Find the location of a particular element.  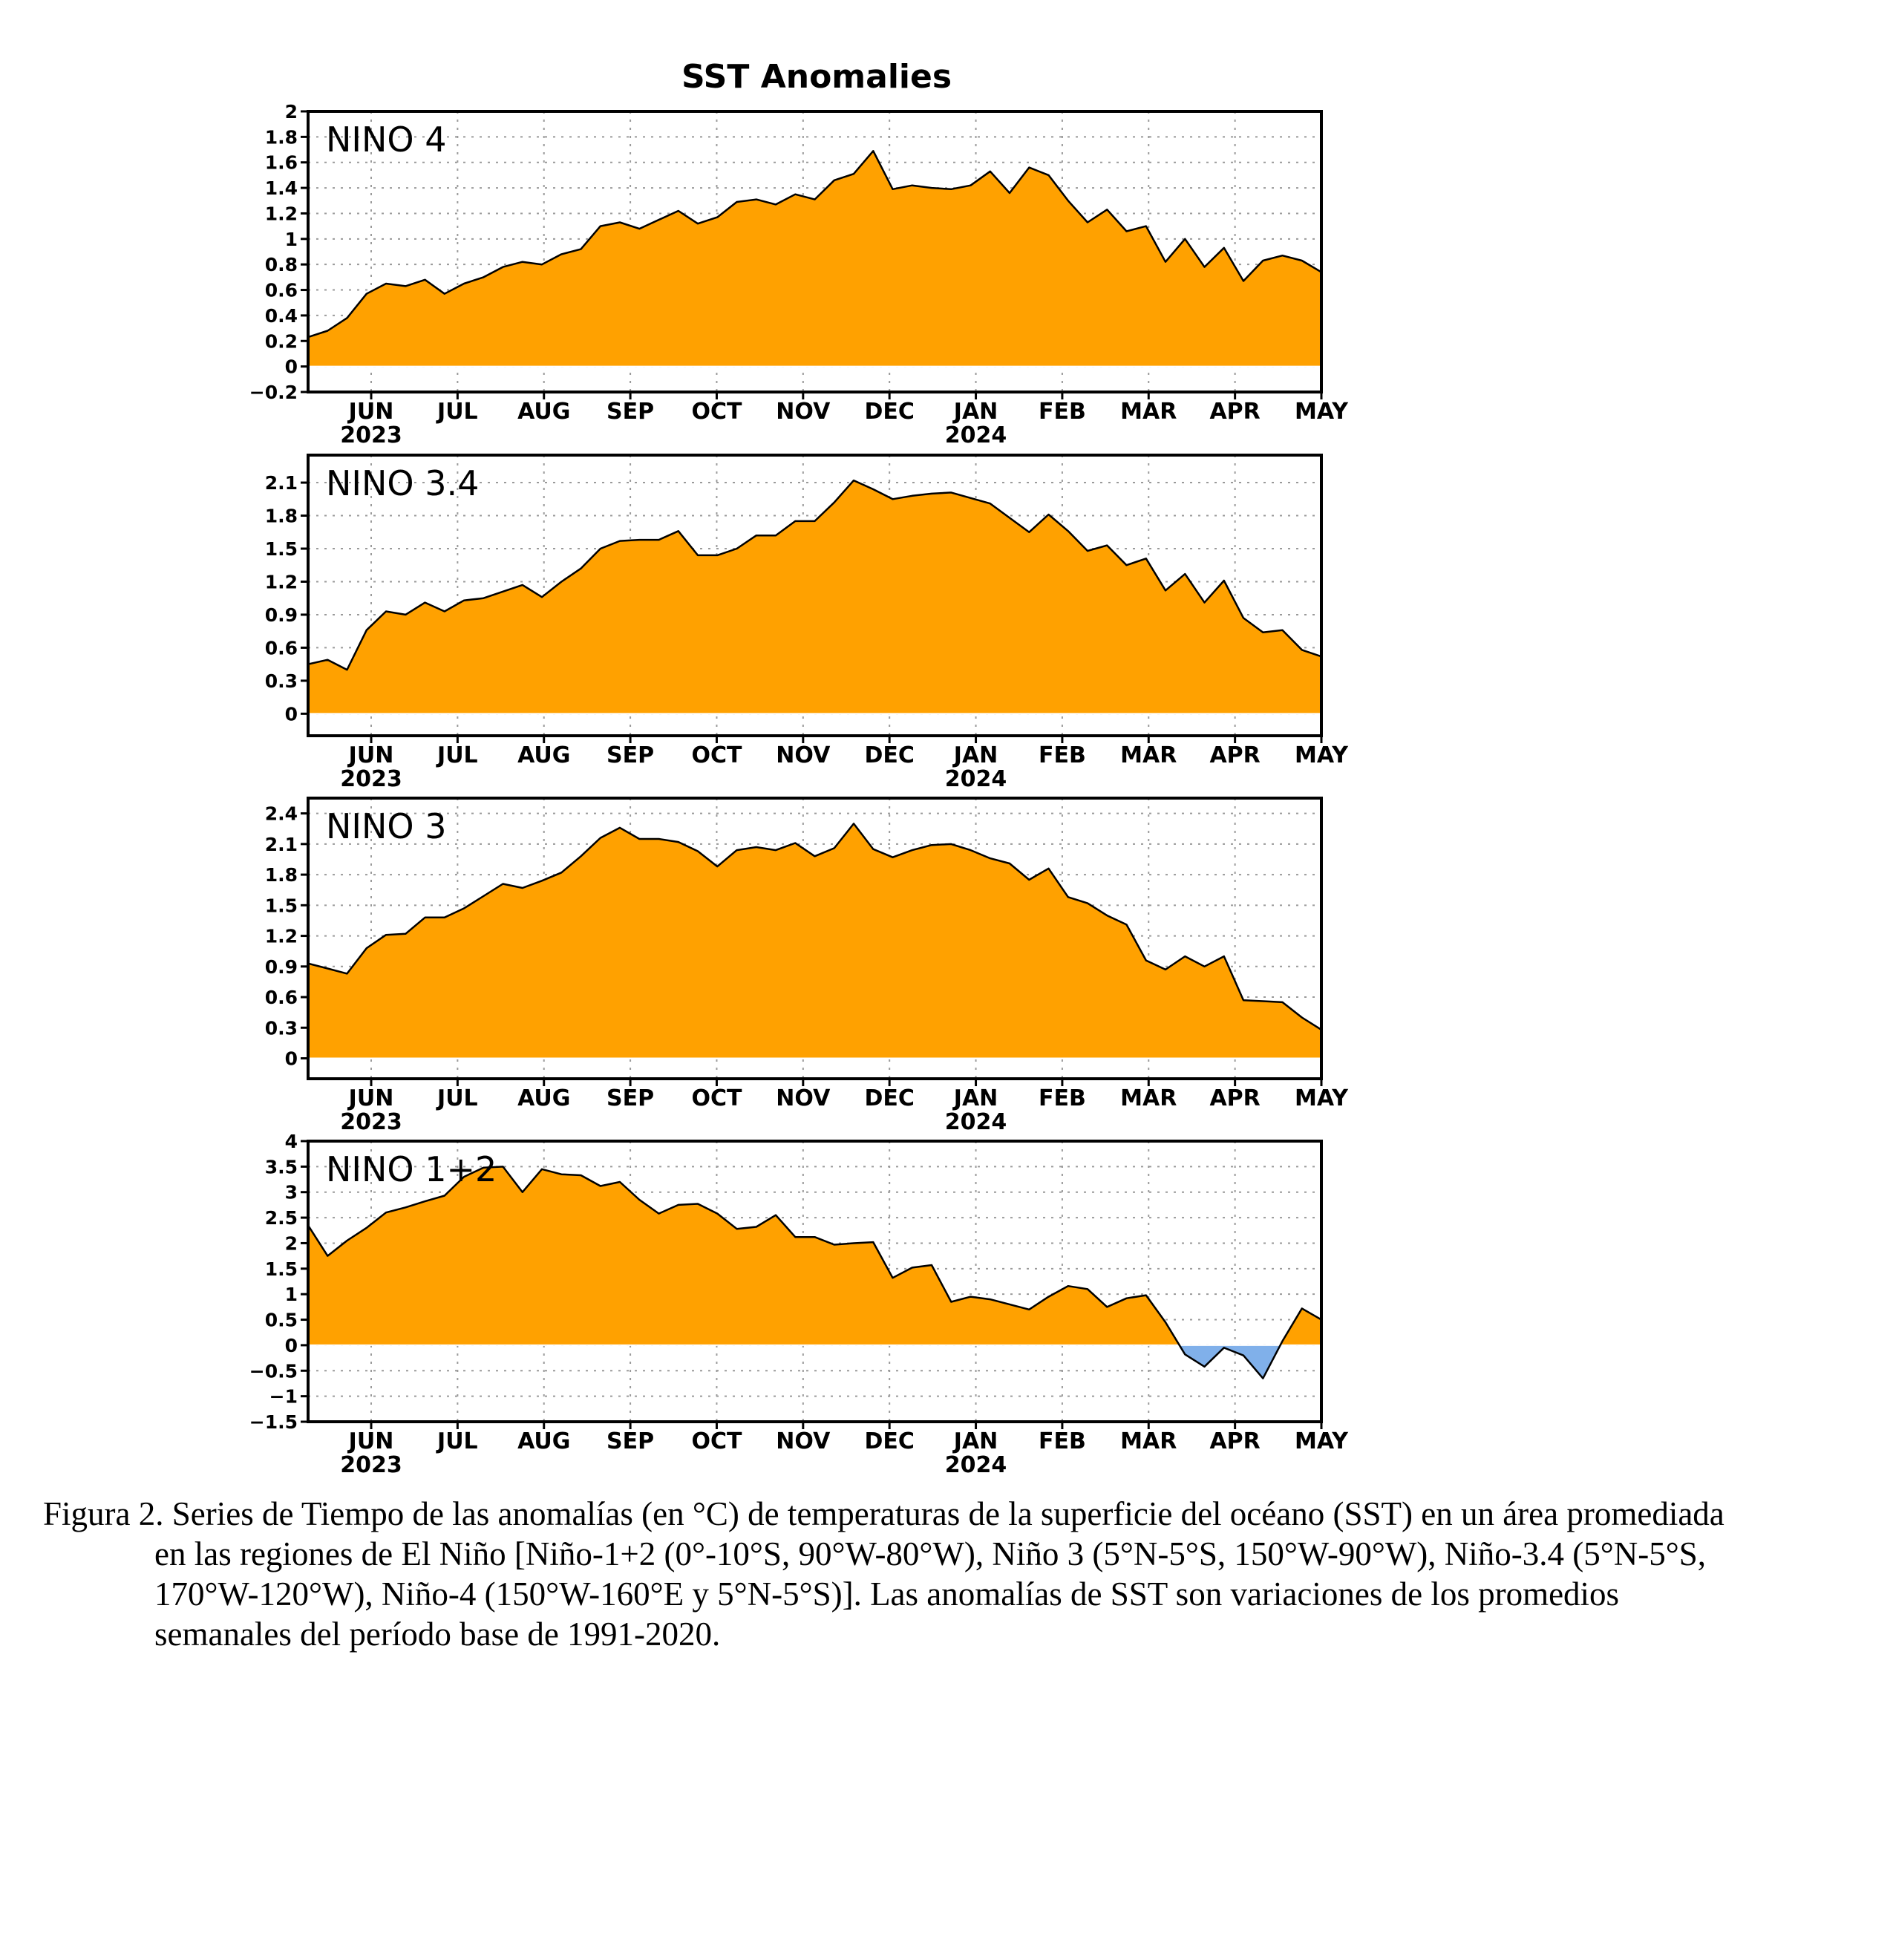

chart-title: SST Anomalies is located at coordinates (816, 77).